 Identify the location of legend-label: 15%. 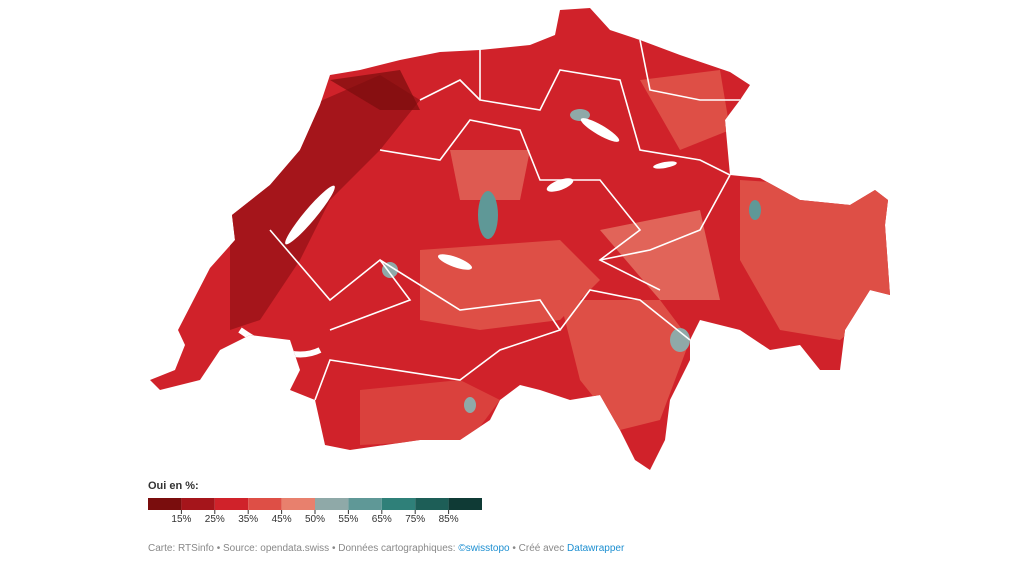
(181, 519).